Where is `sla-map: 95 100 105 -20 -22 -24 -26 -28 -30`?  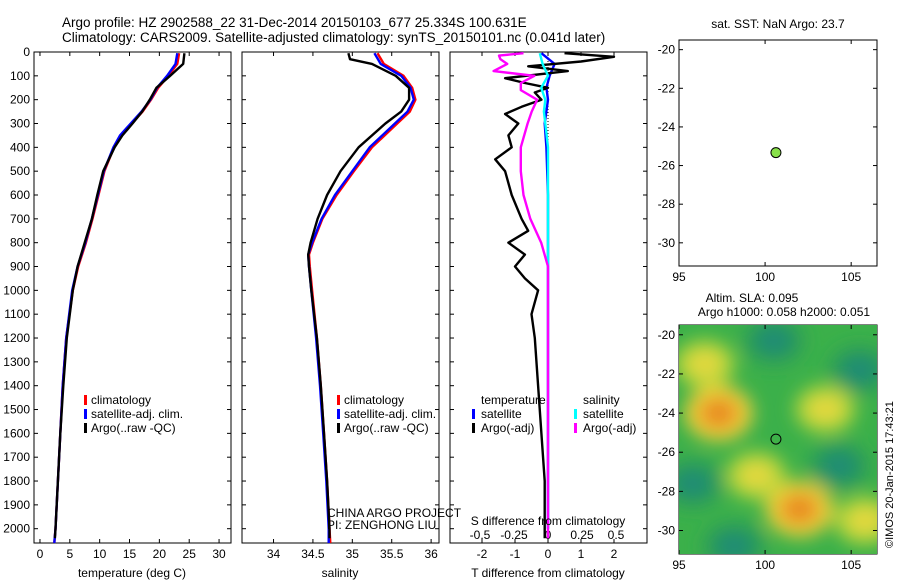 sla-map: 95 100 105 -20 -22 -24 -26 -28 -30 is located at coordinates (767, 448).